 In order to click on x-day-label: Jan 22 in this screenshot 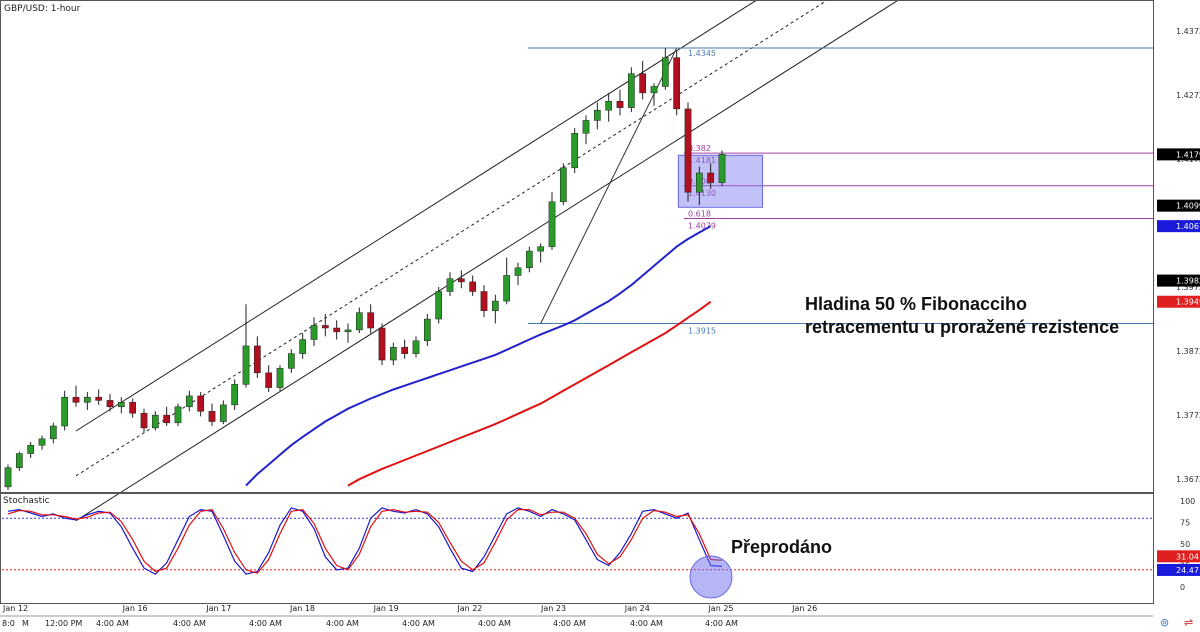, I will do `click(469, 608)`.